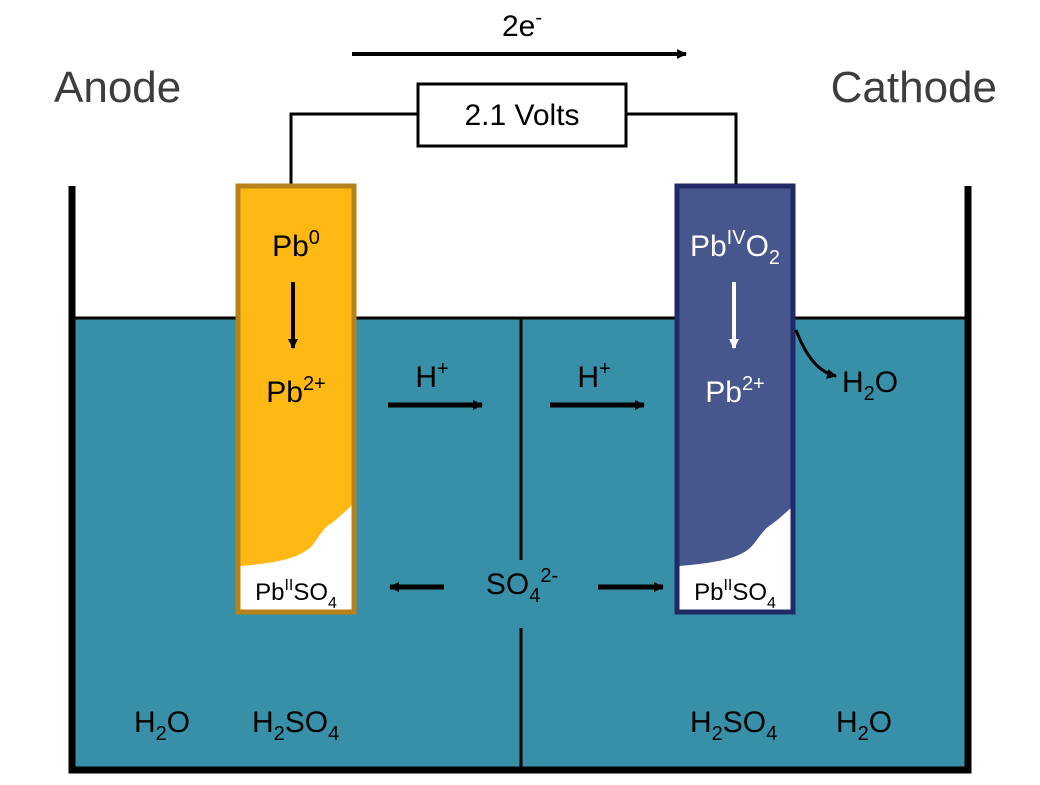  What do you see at coordinates (733, 725) in the screenshot?
I see `right-h2so4: H2SO4` at bounding box center [733, 725].